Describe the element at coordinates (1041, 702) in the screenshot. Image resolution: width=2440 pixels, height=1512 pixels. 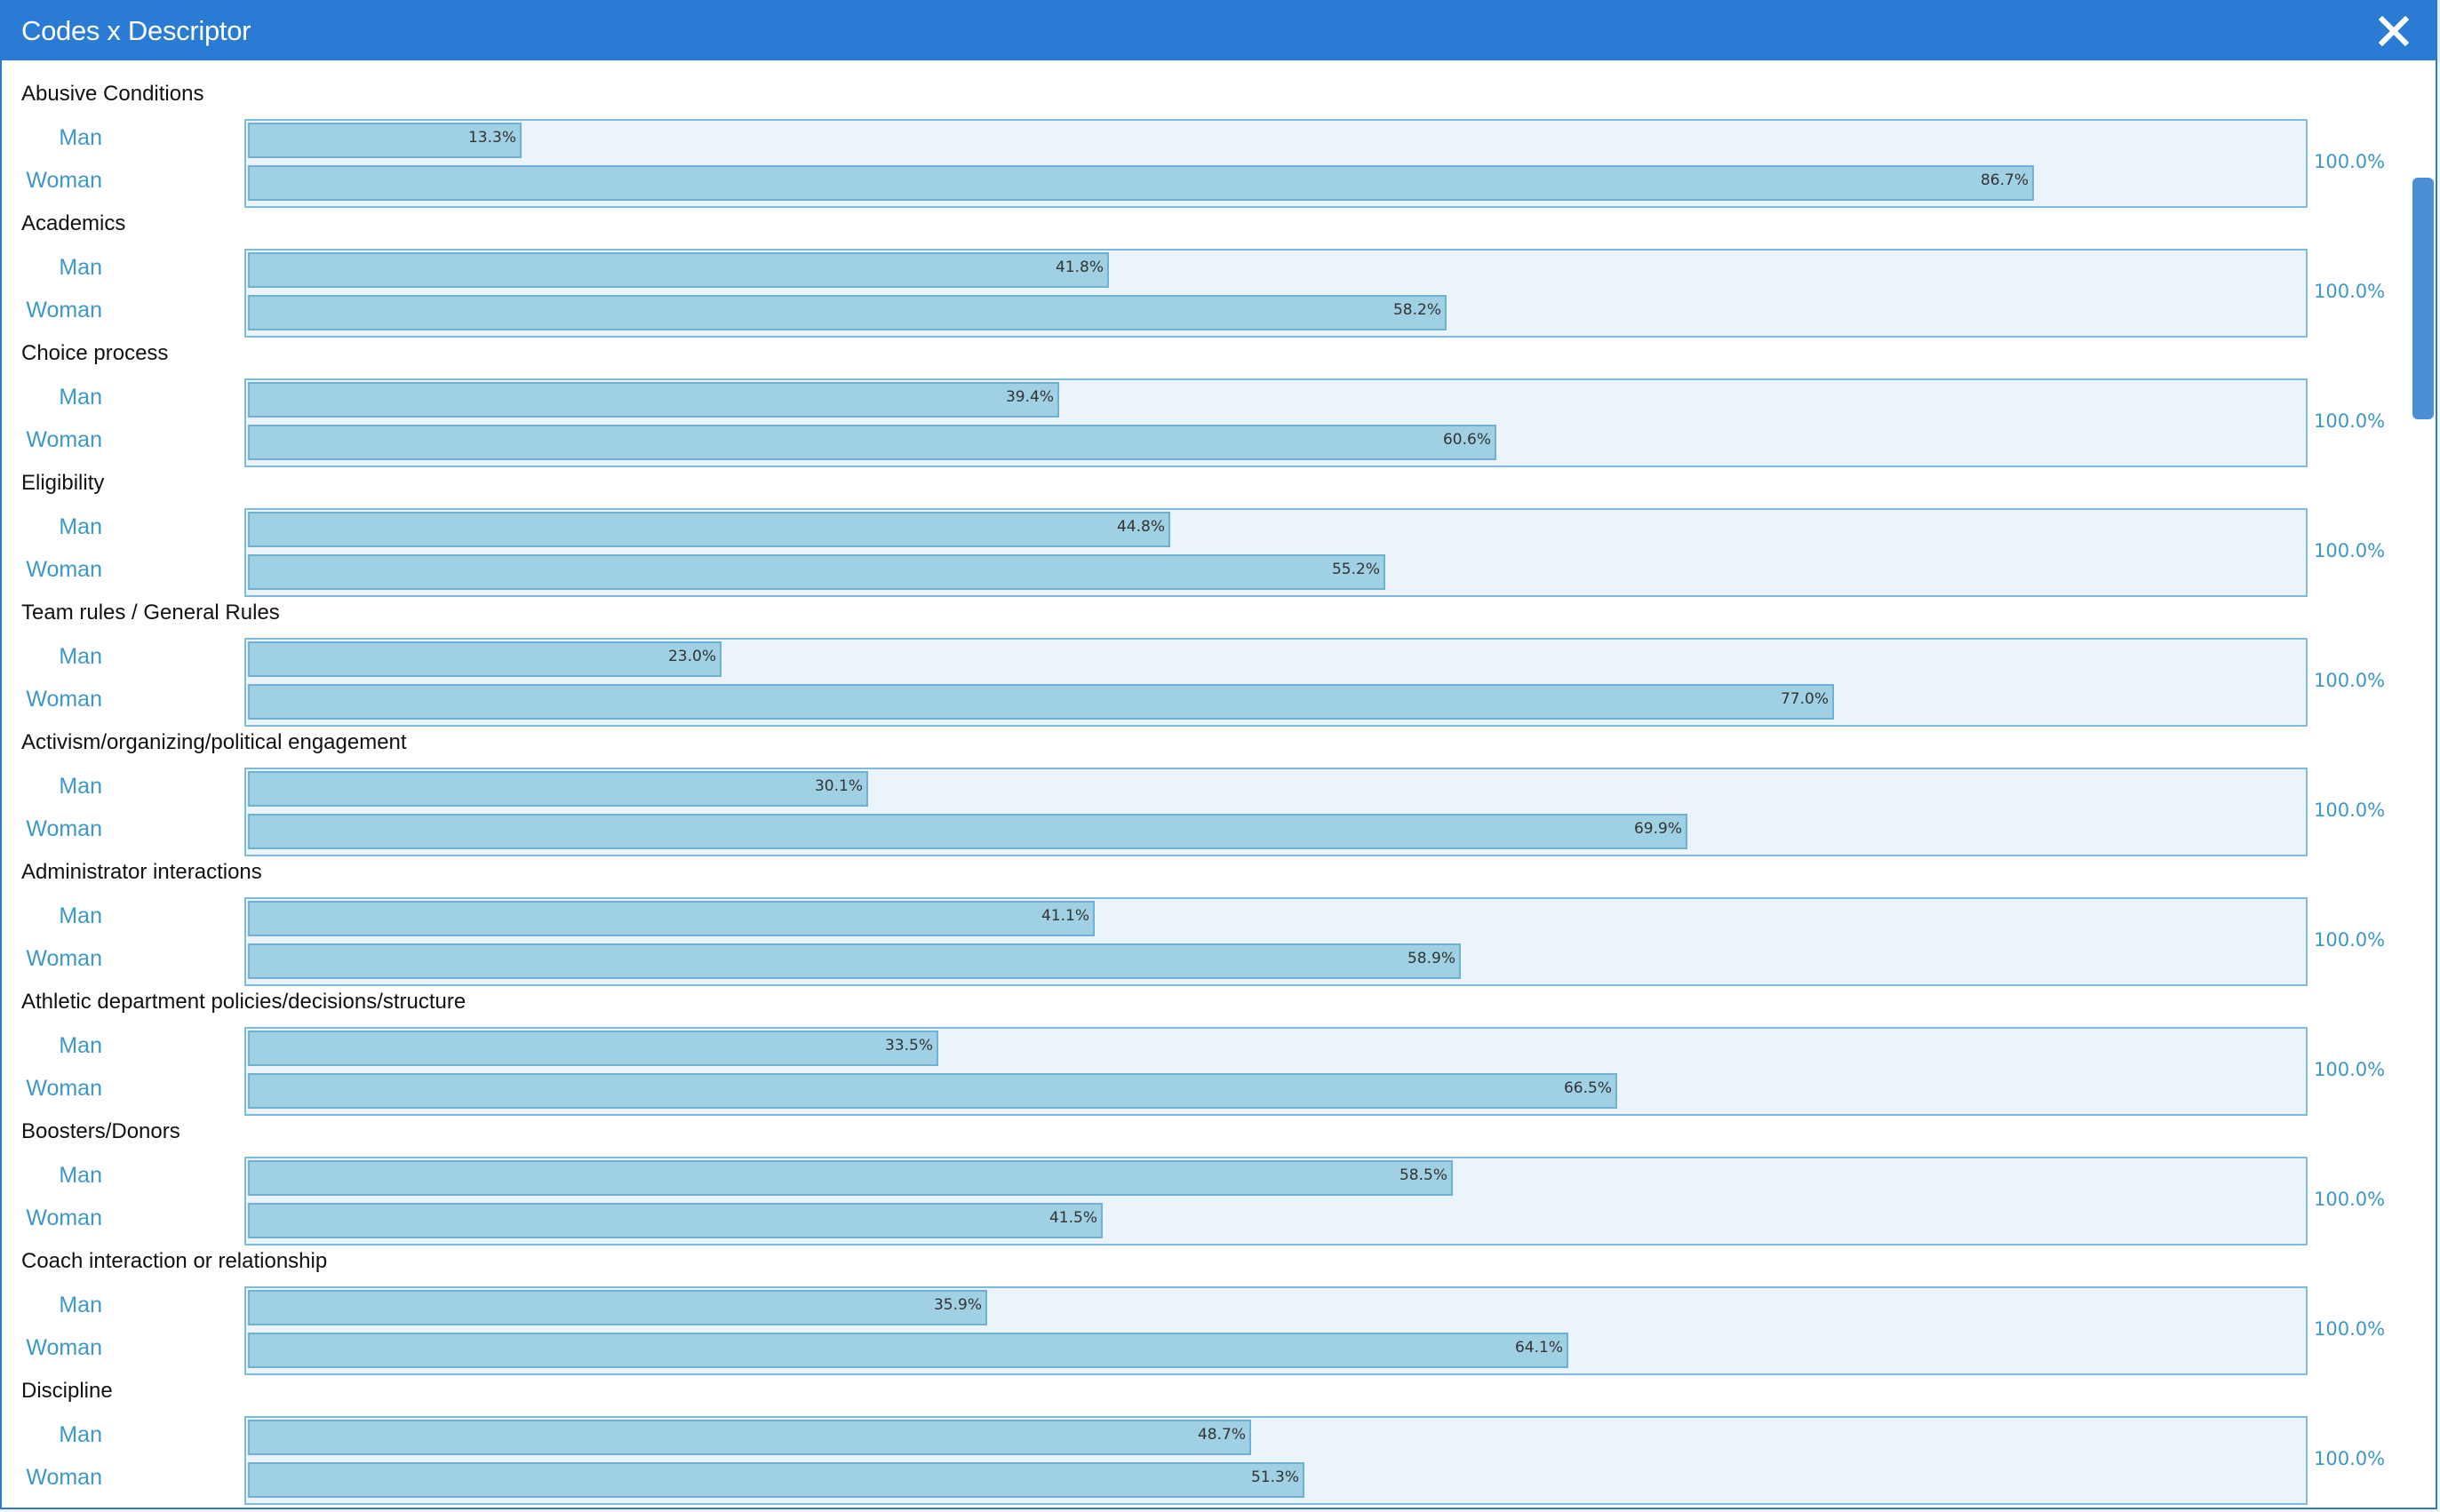
I see `bar-woman: 77.0%` at that location.